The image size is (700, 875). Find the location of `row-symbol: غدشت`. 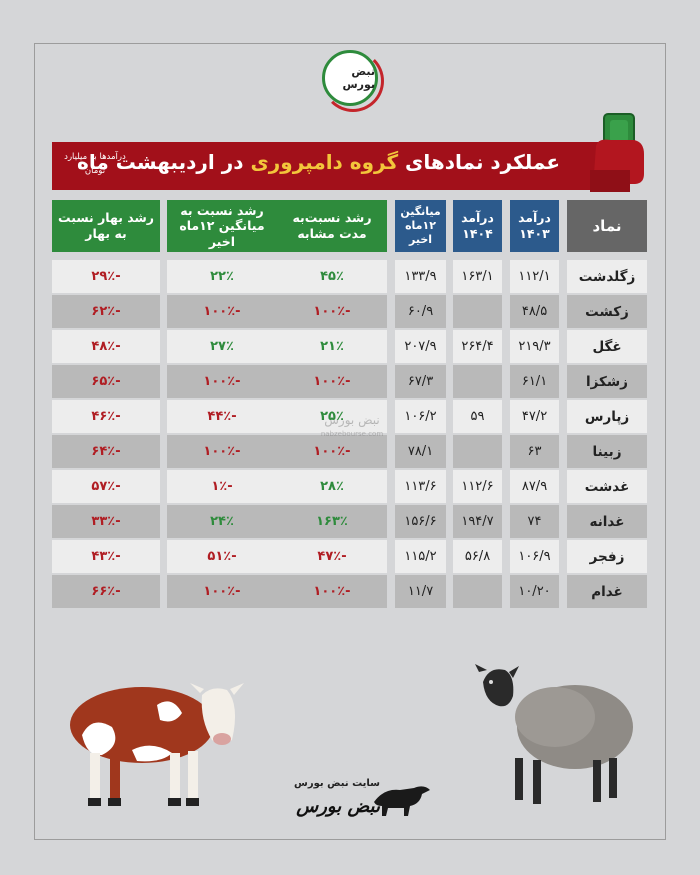

row-symbol: غدشت is located at coordinates (607, 486).